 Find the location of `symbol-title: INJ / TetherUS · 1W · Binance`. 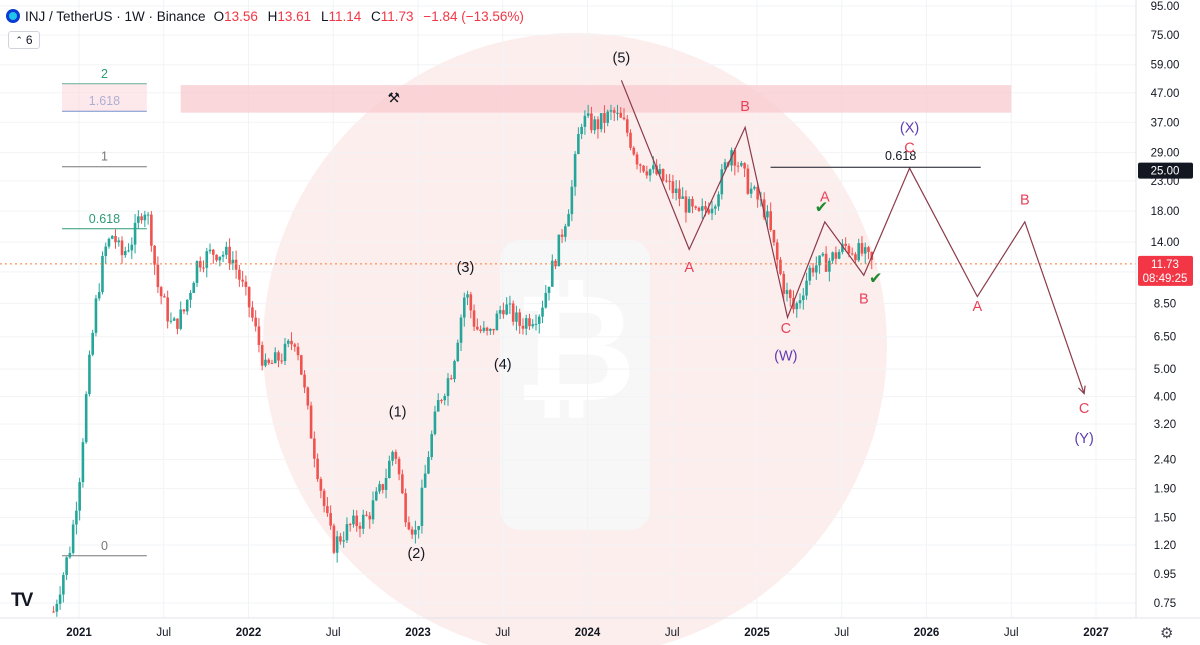

symbol-title: INJ / TetherUS · 1W · Binance is located at coordinates (115, 16).